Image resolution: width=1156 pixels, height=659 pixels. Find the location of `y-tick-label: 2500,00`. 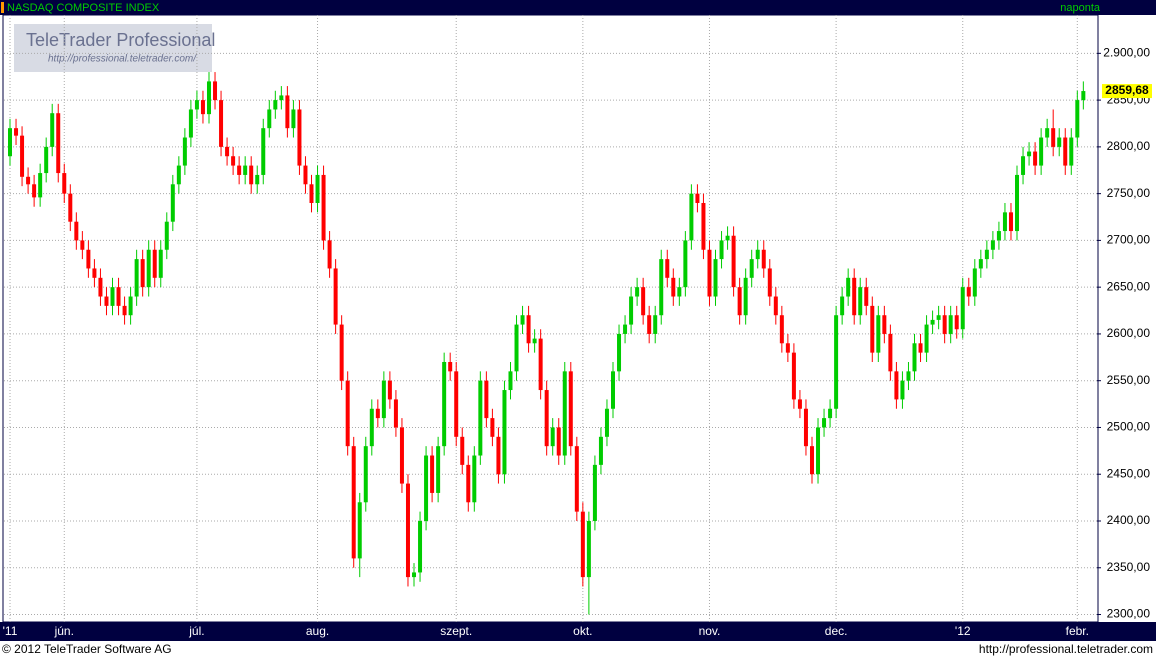

y-tick-label: 2500,00 is located at coordinates (1129, 427).